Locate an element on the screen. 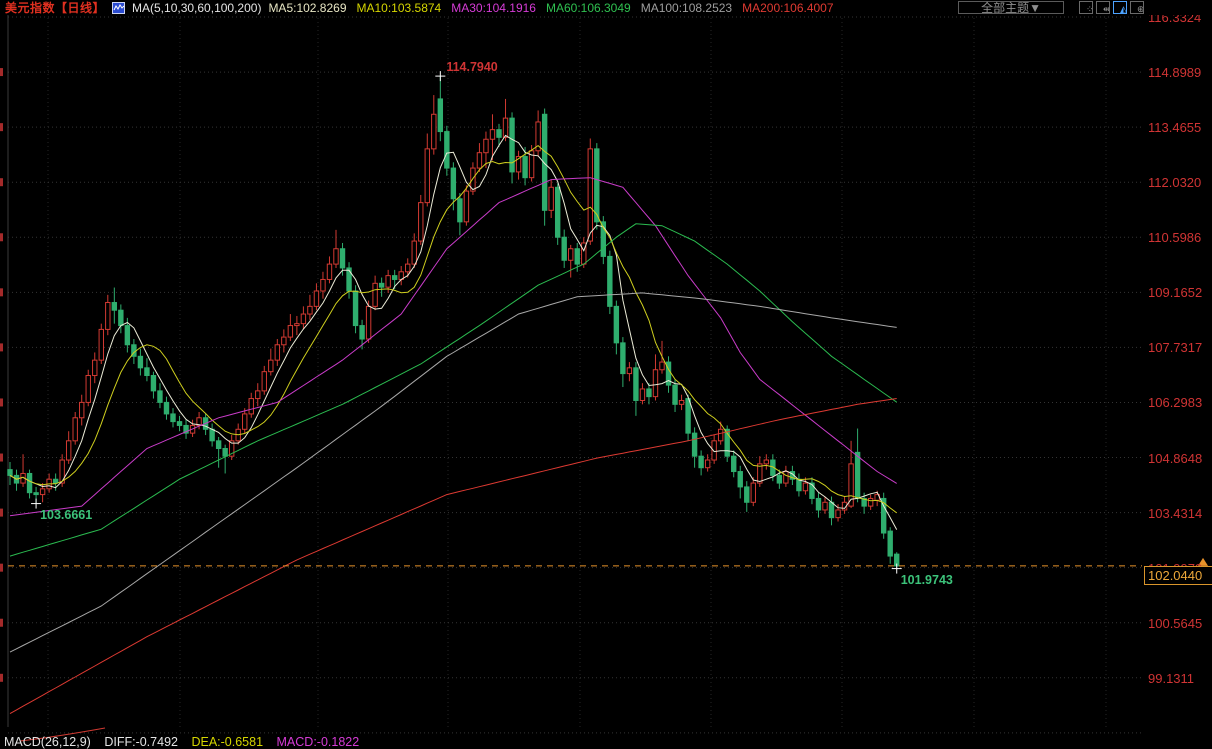  theme-dropdown-button: 全部主题▼ is located at coordinates (1011, 7).